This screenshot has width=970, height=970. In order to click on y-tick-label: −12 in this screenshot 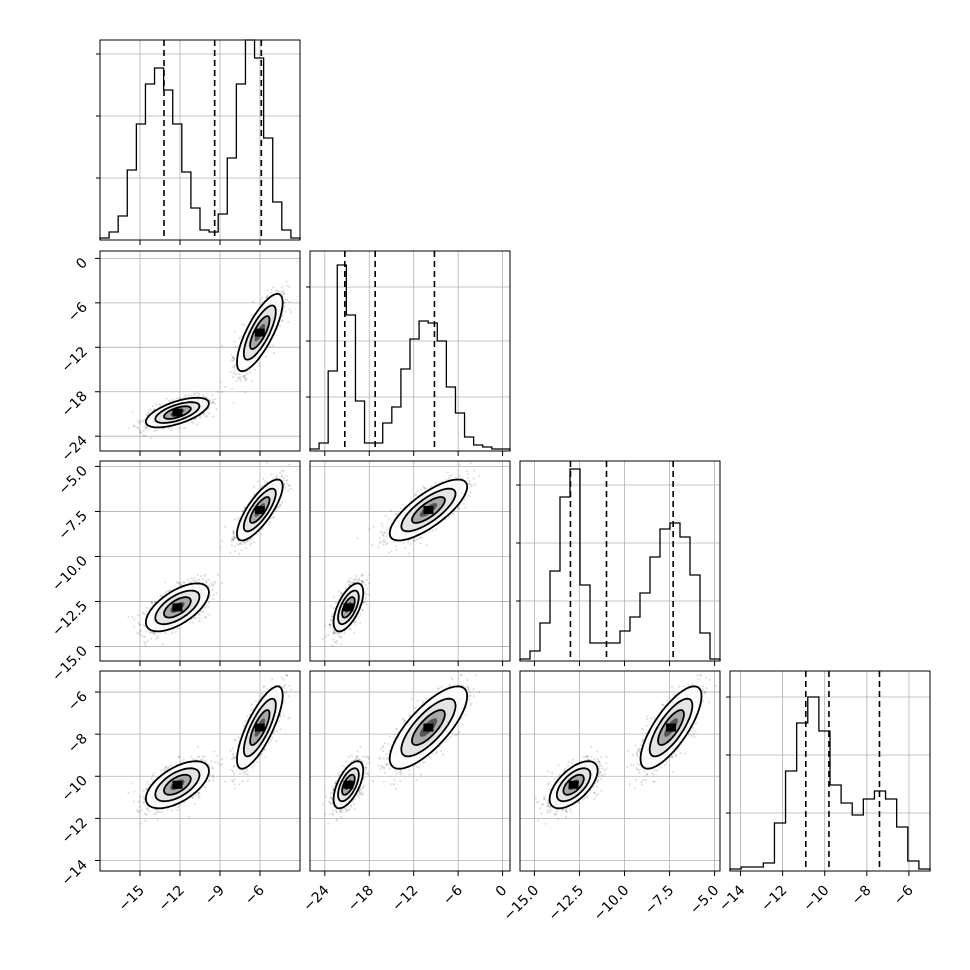, I will do `click(75, 360)`.